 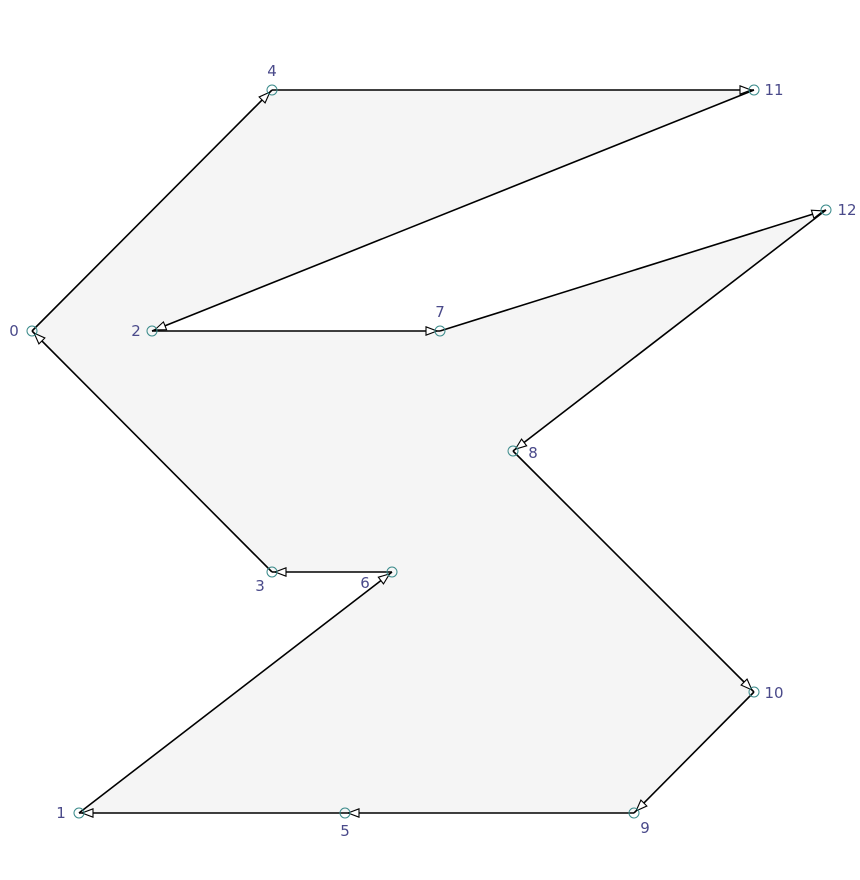 What do you see at coordinates (365, 583) in the screenshot?
I see `vertex-label-6: 6` at bounding box center [365, 583].